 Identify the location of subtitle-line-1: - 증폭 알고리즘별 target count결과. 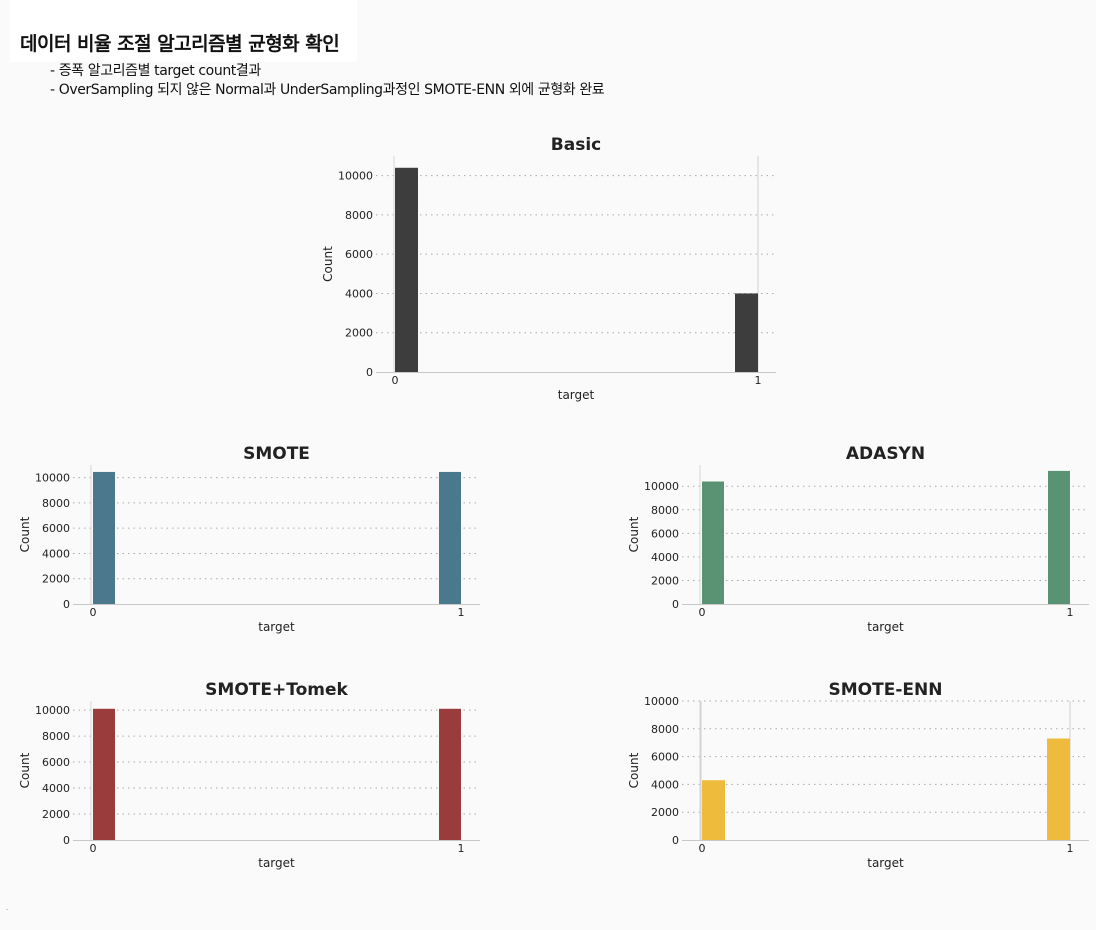
(155, 71).